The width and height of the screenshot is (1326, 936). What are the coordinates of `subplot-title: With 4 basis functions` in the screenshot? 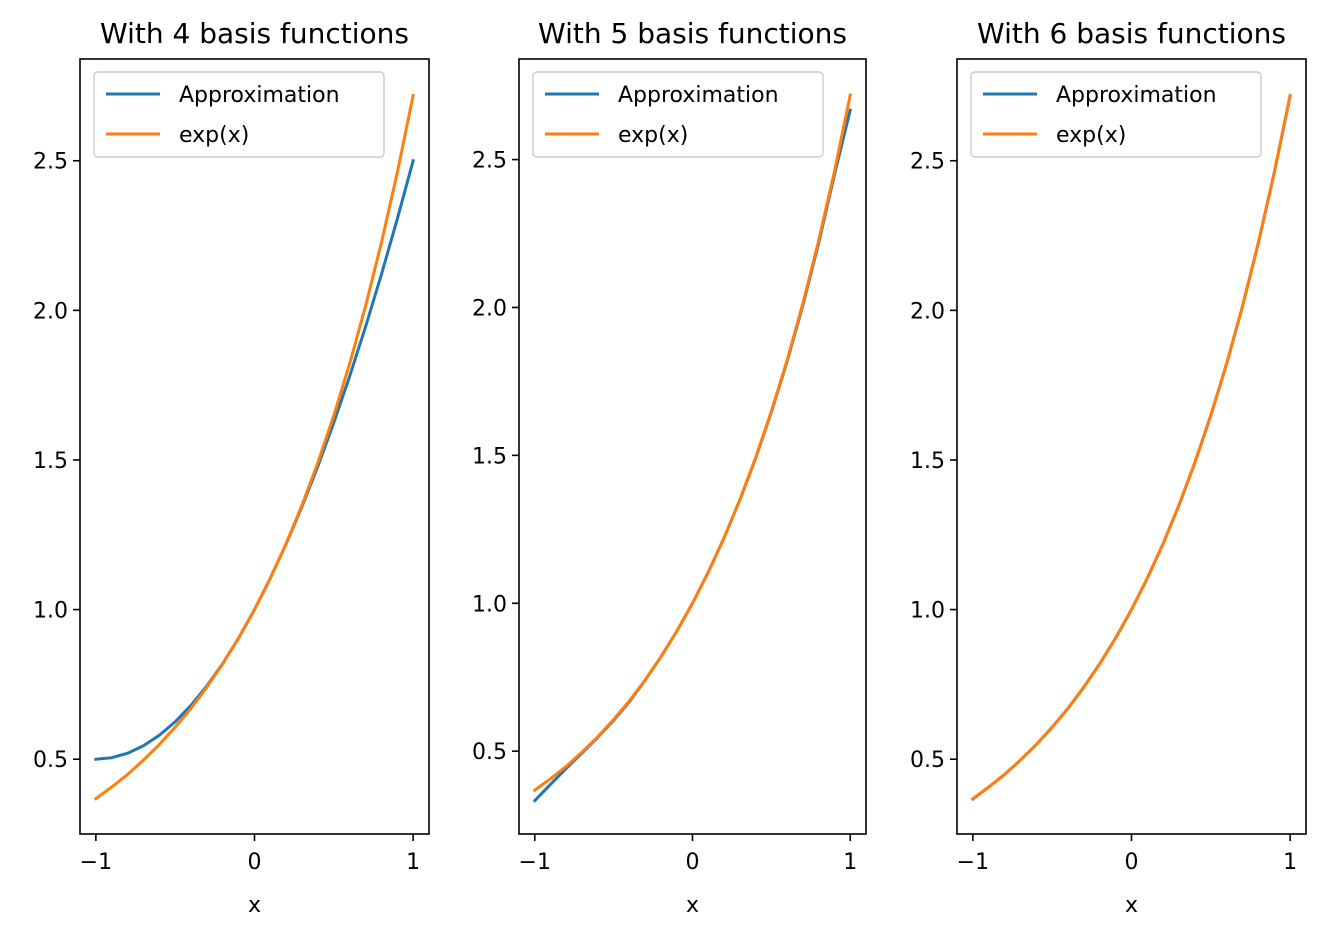 It's located at (254, 33).